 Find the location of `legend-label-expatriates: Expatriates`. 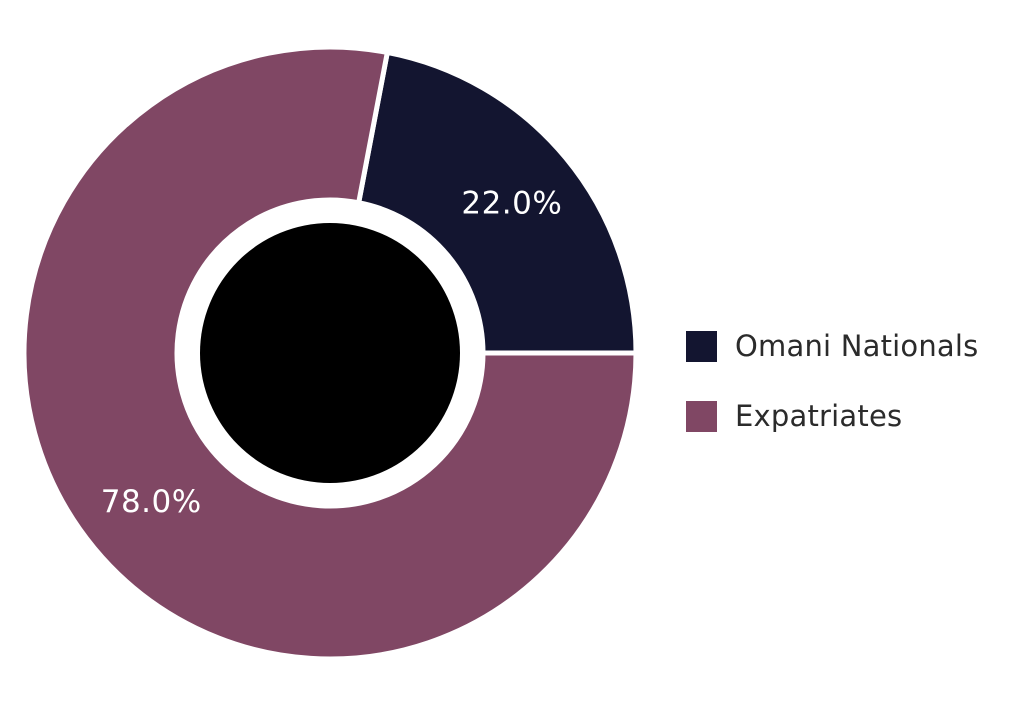

legend-label-expatriates: Expatriates is located at coordinates (819, 416).